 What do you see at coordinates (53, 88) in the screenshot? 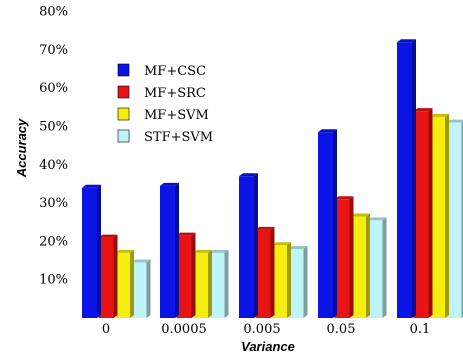
I see `y-tick-label: 60%` at bounding box center [53, 88].